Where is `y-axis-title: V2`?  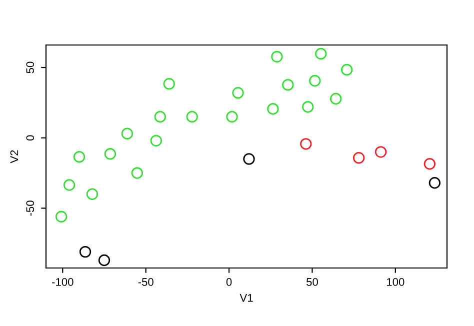
y-axis-title: V2 is located at coordinates (14, 157).